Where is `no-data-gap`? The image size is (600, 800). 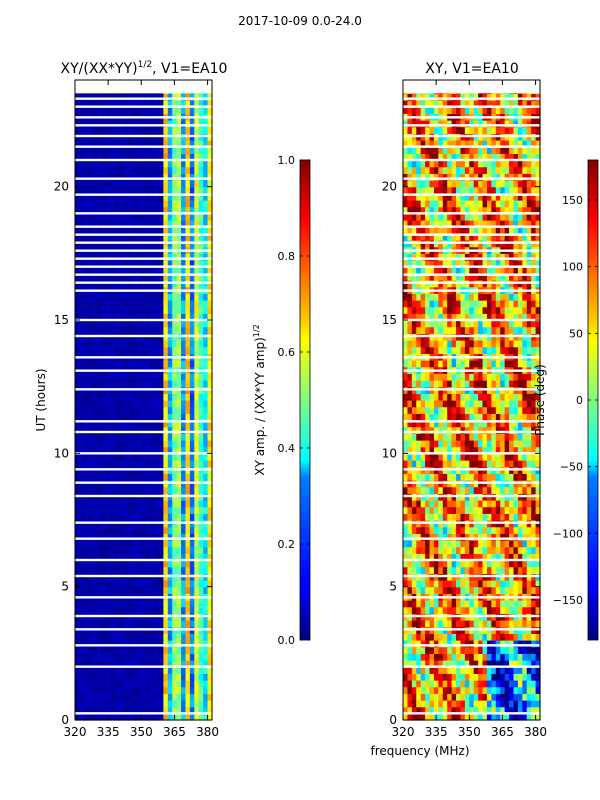
no-data-gap is located at coordinates (143, 194).